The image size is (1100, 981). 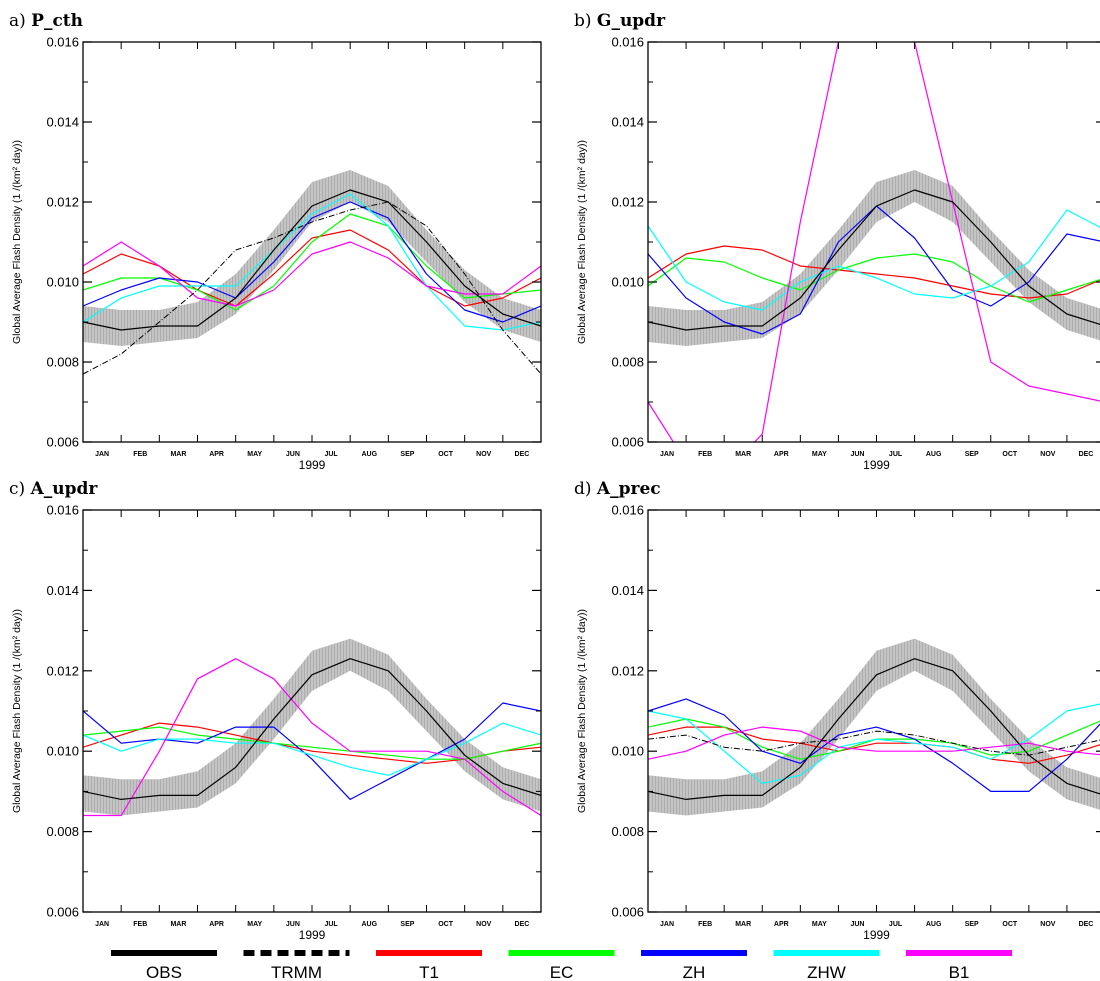 I want to click on series-line-trmm, so click(x=312, y=288).